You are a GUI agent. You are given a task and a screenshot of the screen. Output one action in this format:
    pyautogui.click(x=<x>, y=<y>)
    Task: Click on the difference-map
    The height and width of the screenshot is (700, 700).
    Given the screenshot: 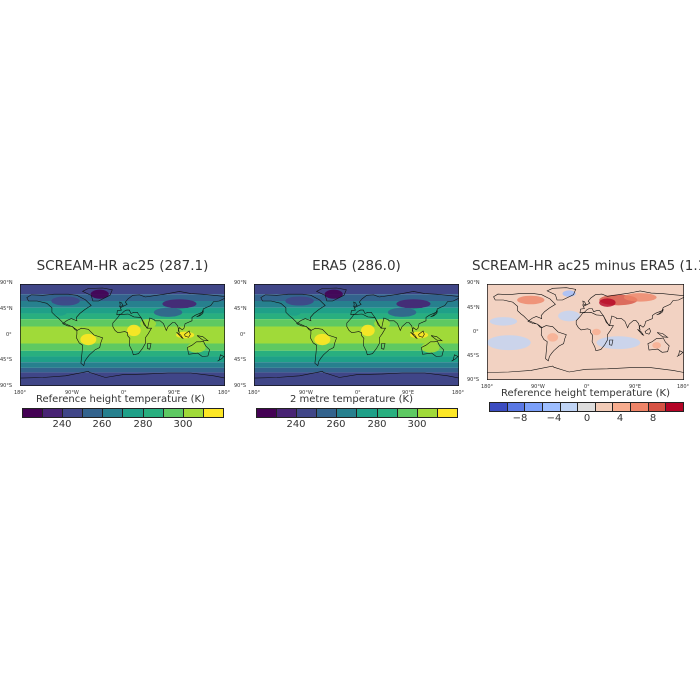 What is the action you would take?
    pyautogui.click(x=585, y=332)
    